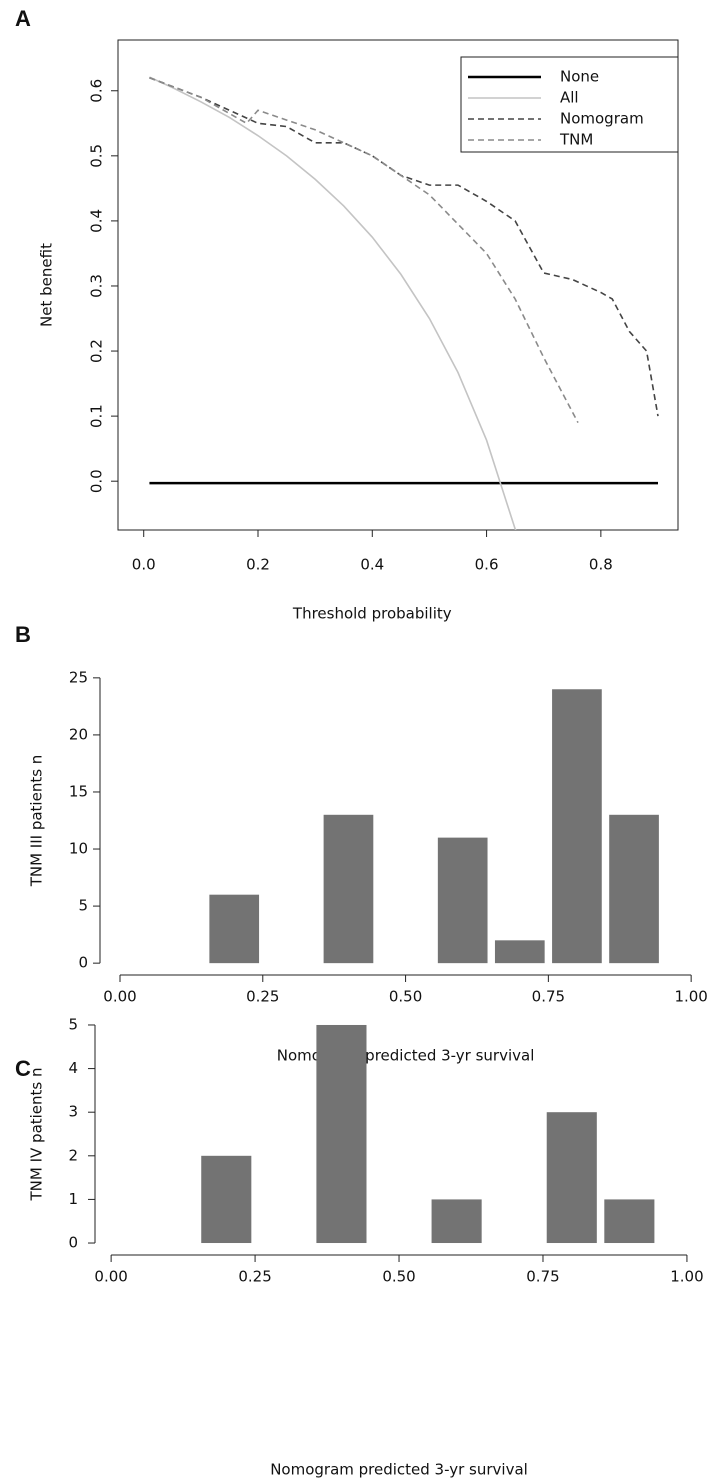 The width and height of the screenshot is (717, 1484). I want to click on y-tick-label: 3, so click(73, 1112).